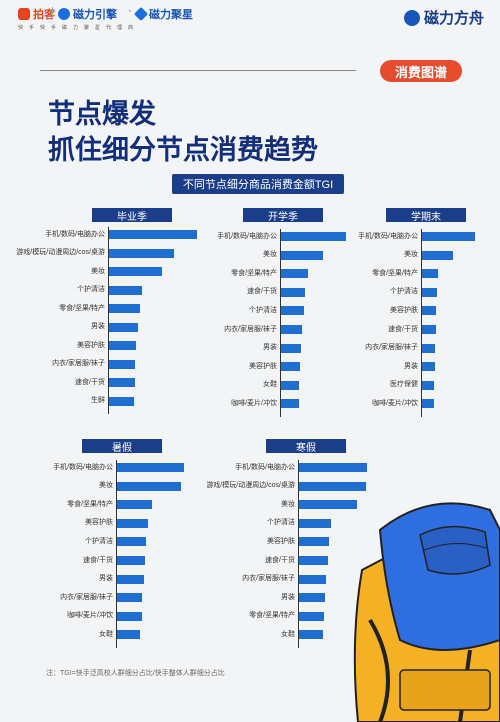  Describe the element at coordinates (250, 18) in the screenshot. I see `header: 拍客 磁力引擎 · 磁力聚星 快手快手磁力聚星代理商 磁力方舟` at that location.